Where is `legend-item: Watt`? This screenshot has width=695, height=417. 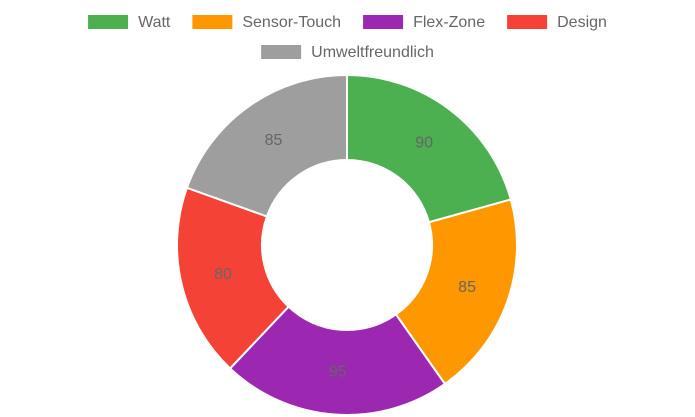
legend-item: Watt is located at coordinates (129, 22).